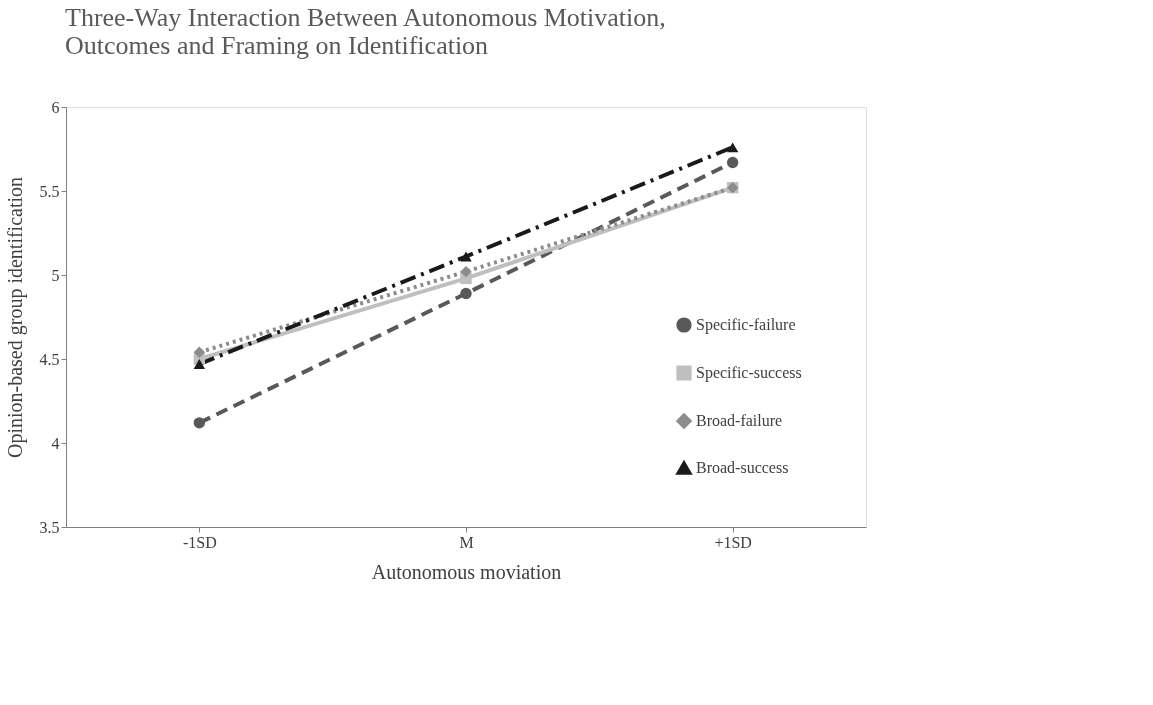 Image resolution: width=1153 pixels, height=705 pixels. What do you see at coordinates (277, 45) in the screenshot?
I see `text: Outcomes and Framing on Identification` at bounding box center [277, 45].